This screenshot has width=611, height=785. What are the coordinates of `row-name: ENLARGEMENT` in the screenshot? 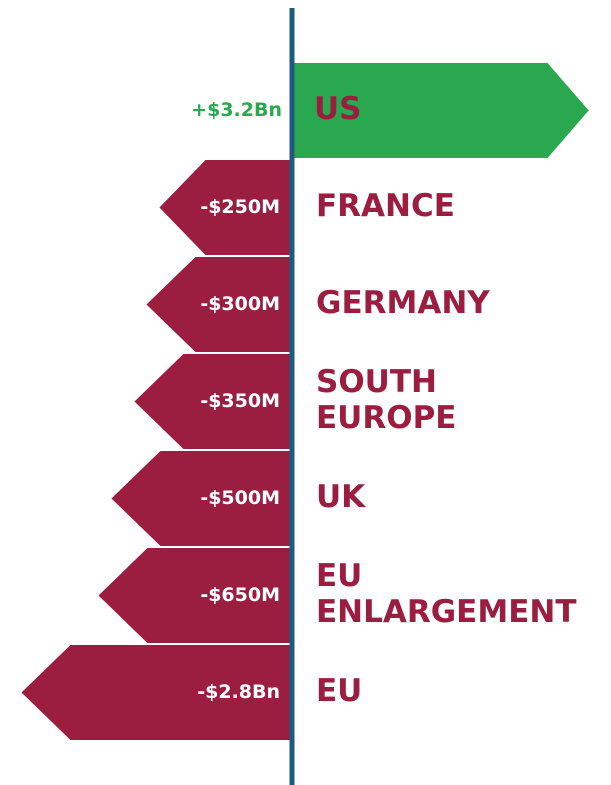 It's located at (446, 612).